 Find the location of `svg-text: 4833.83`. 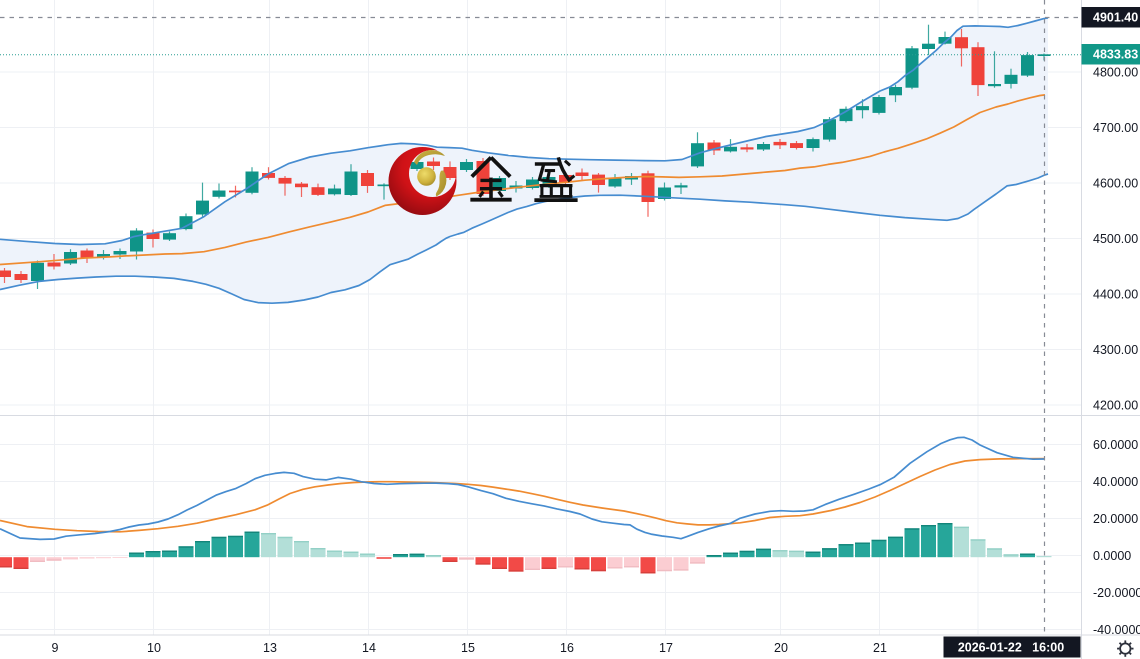

svg-text: 4833.83 is located at coordinates (1115, 55).